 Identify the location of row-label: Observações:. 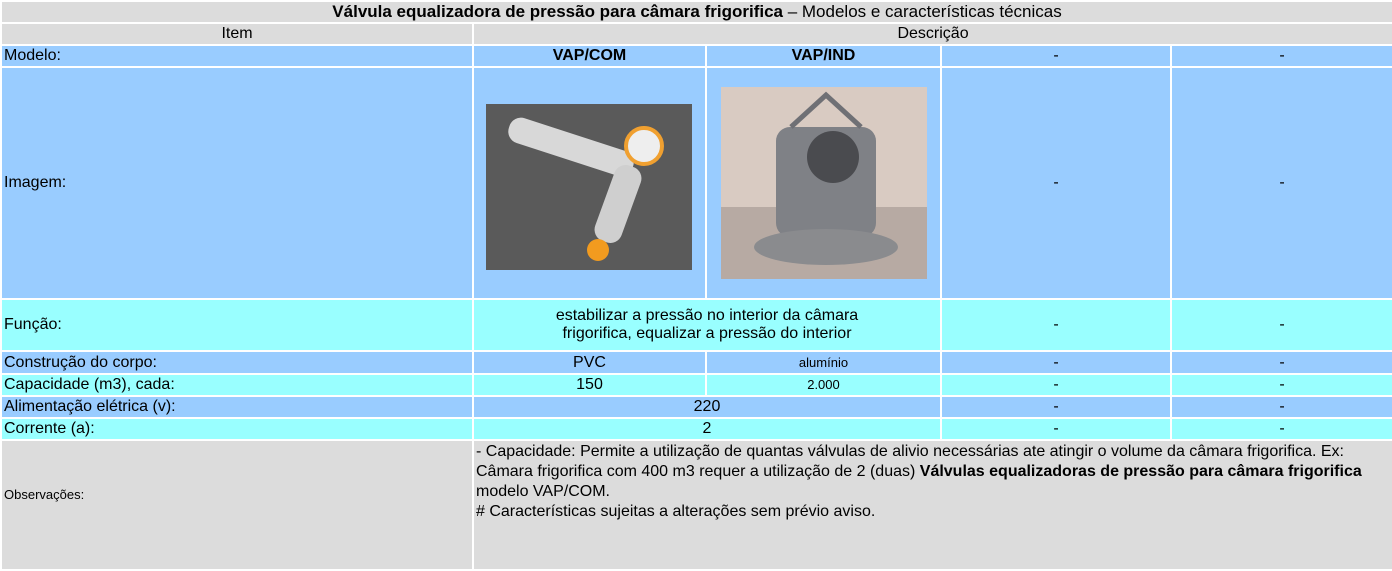
(237, 505).